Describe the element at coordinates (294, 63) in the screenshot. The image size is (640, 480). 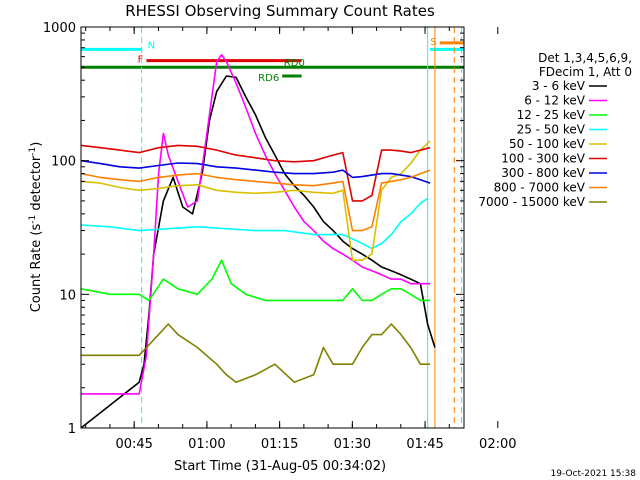
I see `annotation-bar-label: RD0` at that location.